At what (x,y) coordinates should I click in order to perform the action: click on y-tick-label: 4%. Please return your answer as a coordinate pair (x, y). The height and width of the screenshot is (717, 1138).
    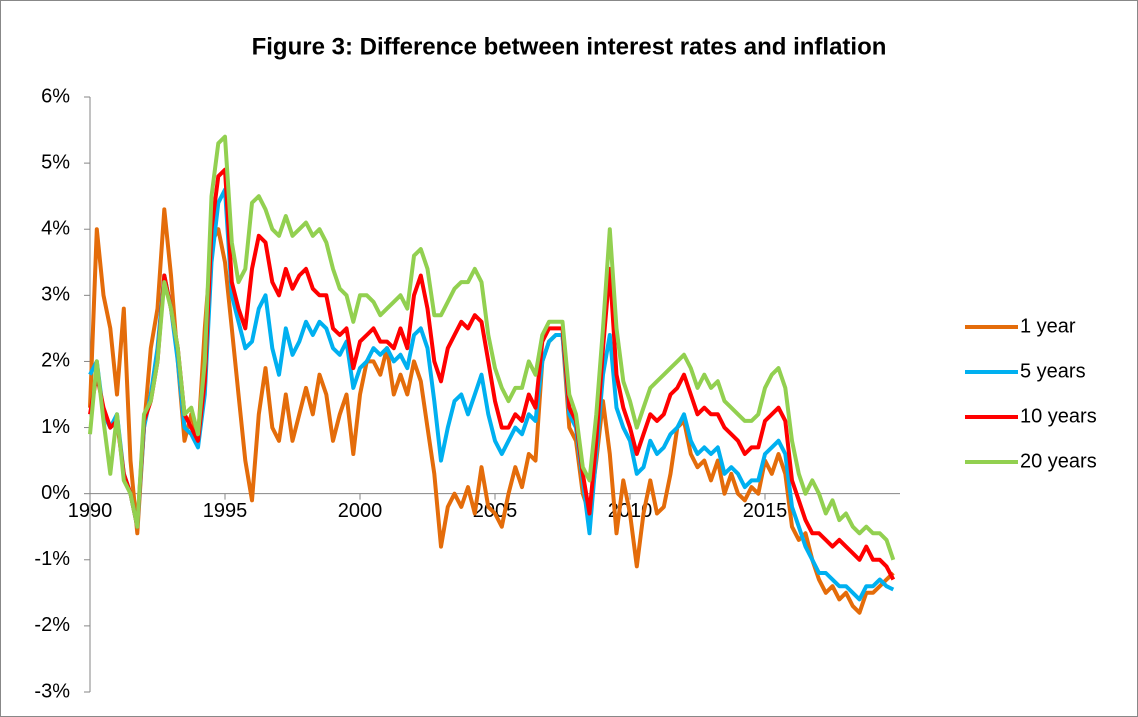
    Looking at the image, I should click on (55, 229).